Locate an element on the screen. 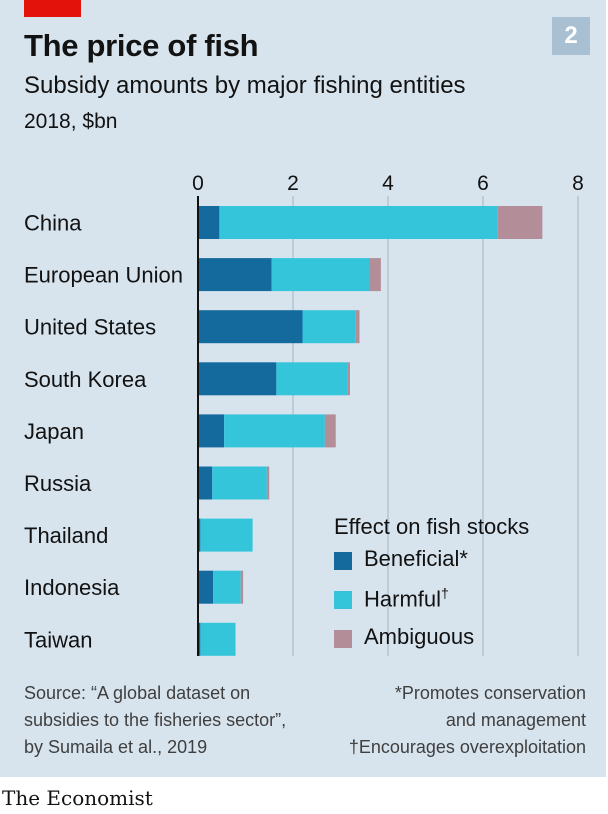  legend-swatch-beneficial is located at coordinates (343, 561).